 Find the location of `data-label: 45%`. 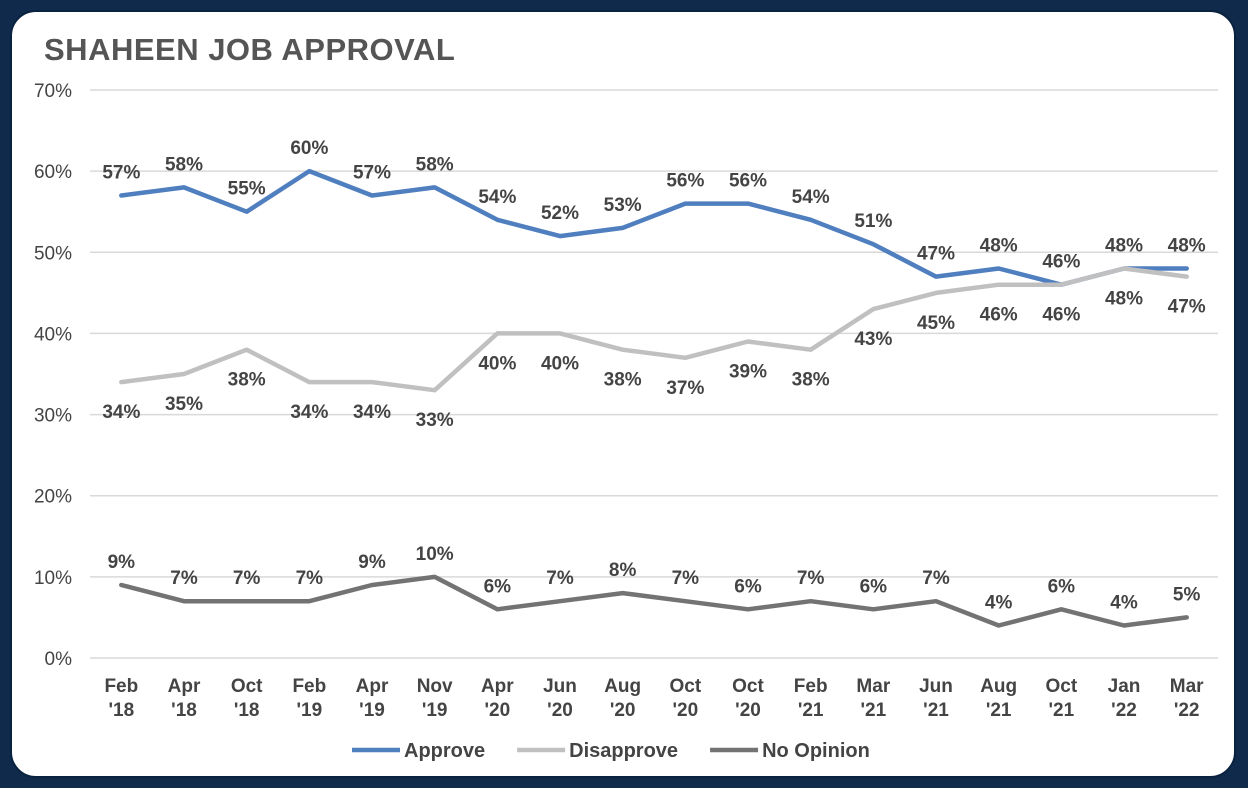

data-label: 45% is located at coordinates (936, 323).